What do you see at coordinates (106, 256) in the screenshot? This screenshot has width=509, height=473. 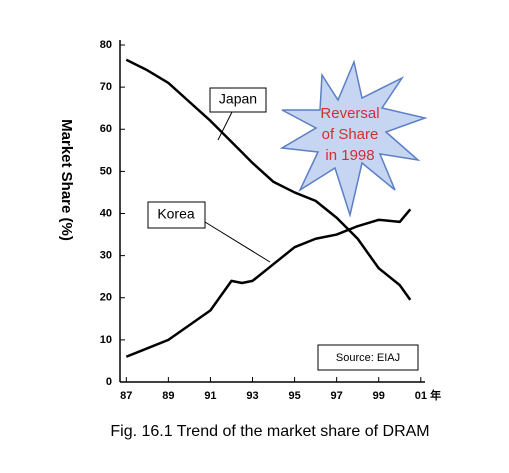 I see `y-tick-label: 30` at bounding box center [106, 256].